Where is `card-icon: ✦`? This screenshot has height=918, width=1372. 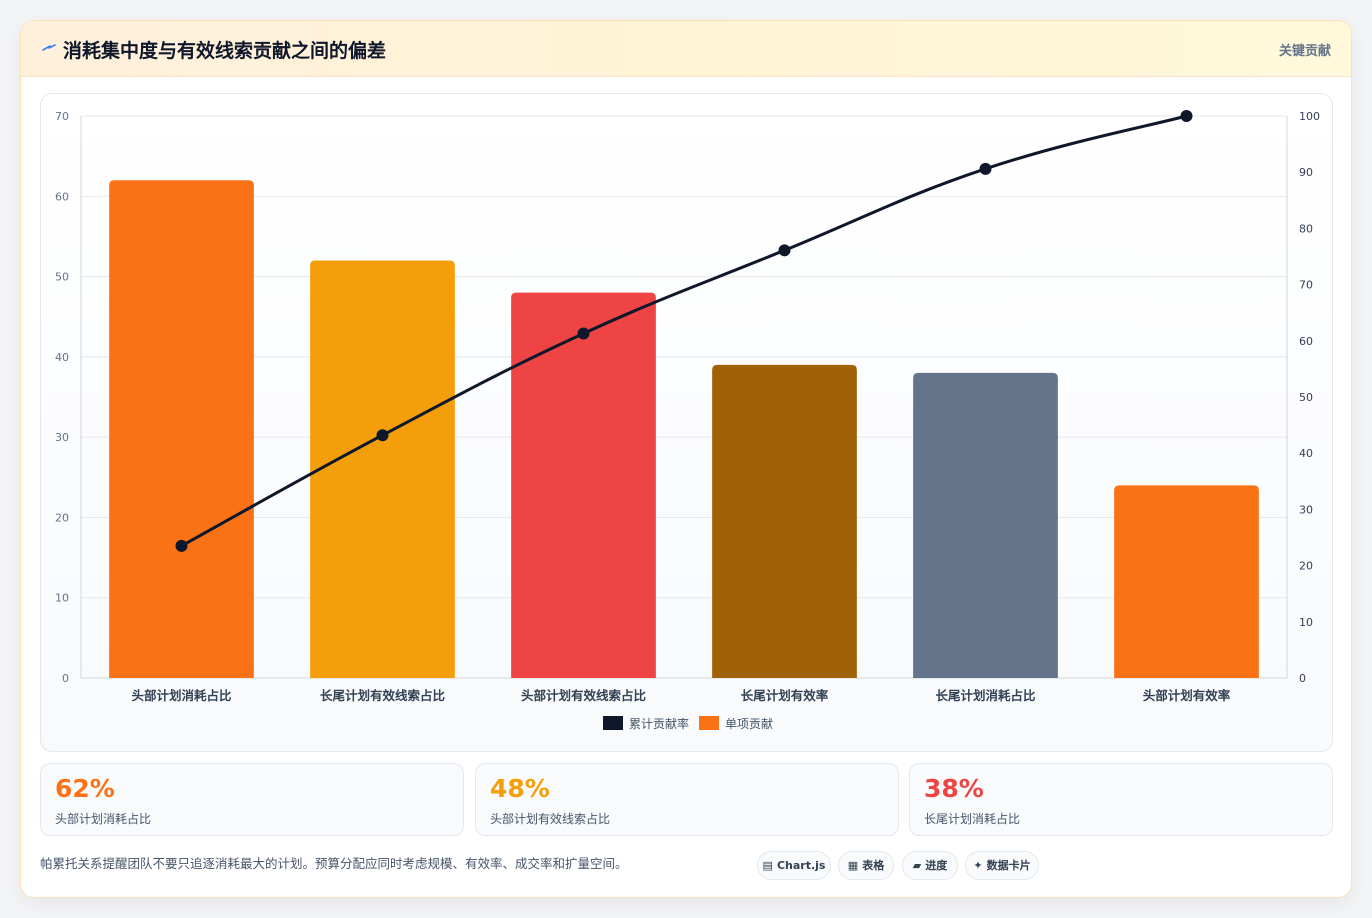 card-icon: ✦ is located at coordinates (978, 865).